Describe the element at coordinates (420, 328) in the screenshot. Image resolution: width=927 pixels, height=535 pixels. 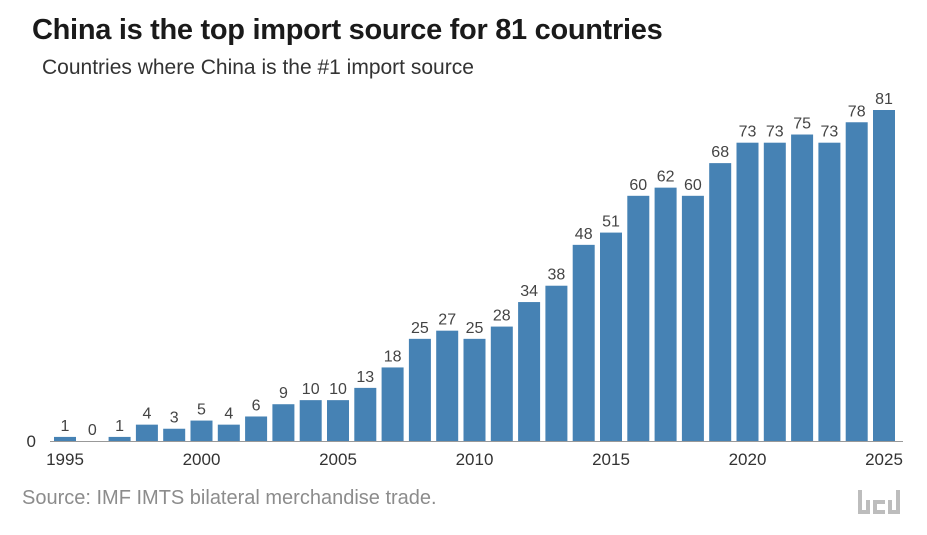
I see `data-label-2008: 25` at that location.